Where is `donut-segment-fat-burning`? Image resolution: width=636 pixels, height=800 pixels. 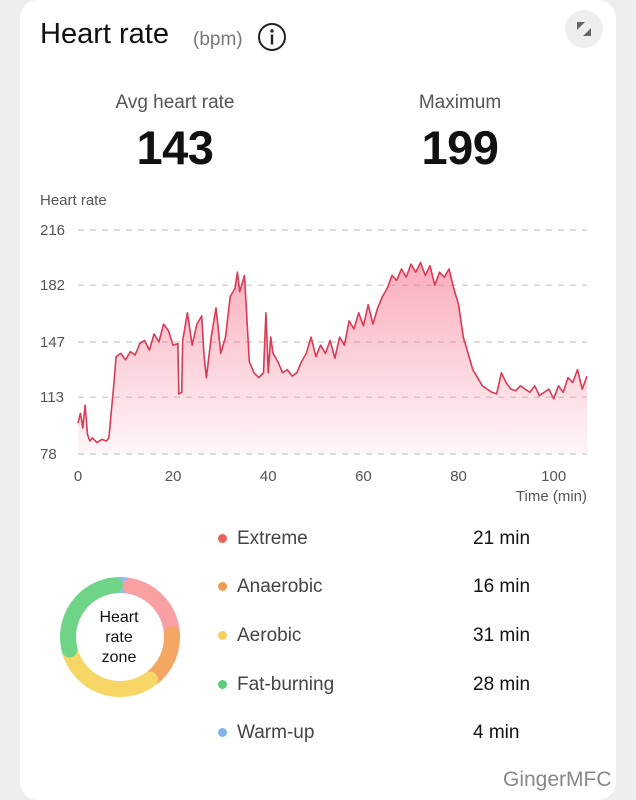 donut-segment-fat-burning is located at coordinates (91, 617).